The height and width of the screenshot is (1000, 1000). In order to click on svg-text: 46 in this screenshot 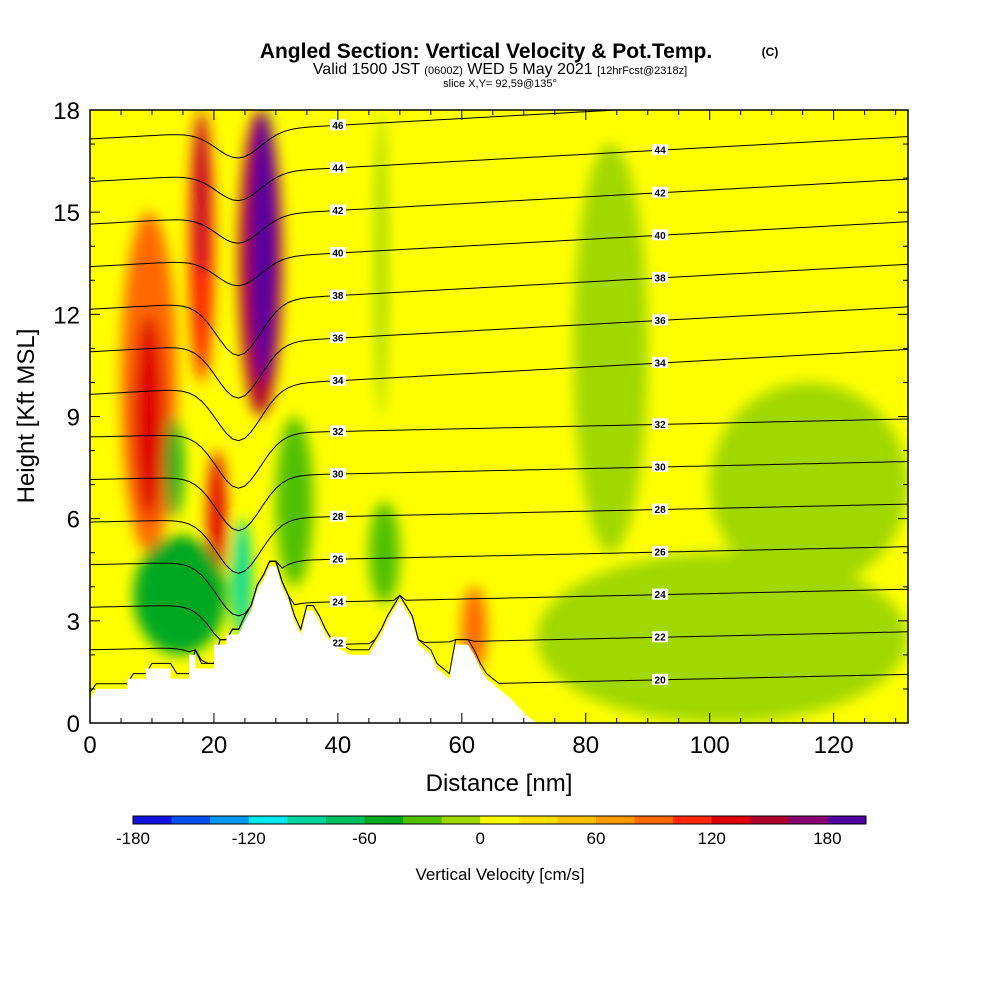, I will do `click(338, 126)`.